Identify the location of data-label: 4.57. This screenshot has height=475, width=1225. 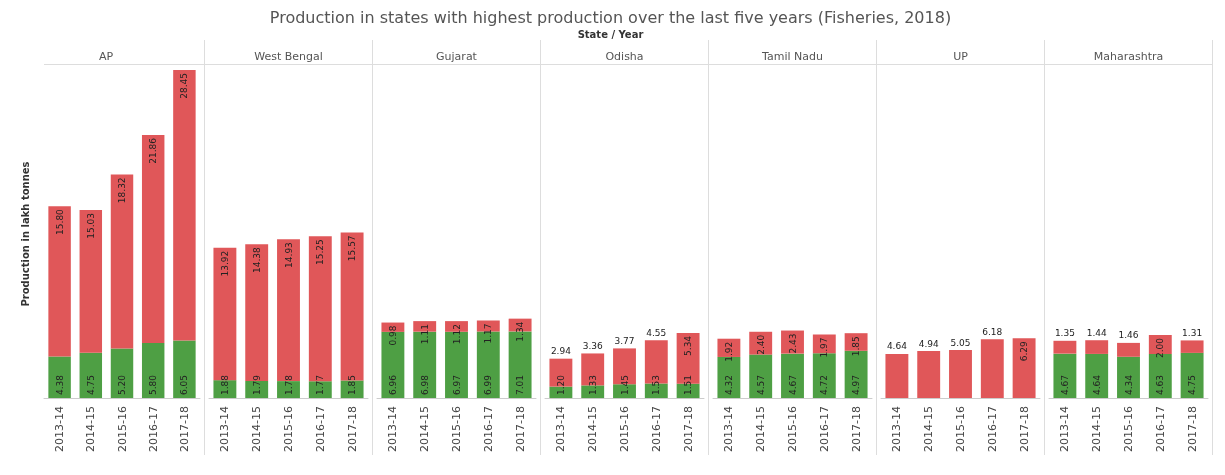
(760, 385).